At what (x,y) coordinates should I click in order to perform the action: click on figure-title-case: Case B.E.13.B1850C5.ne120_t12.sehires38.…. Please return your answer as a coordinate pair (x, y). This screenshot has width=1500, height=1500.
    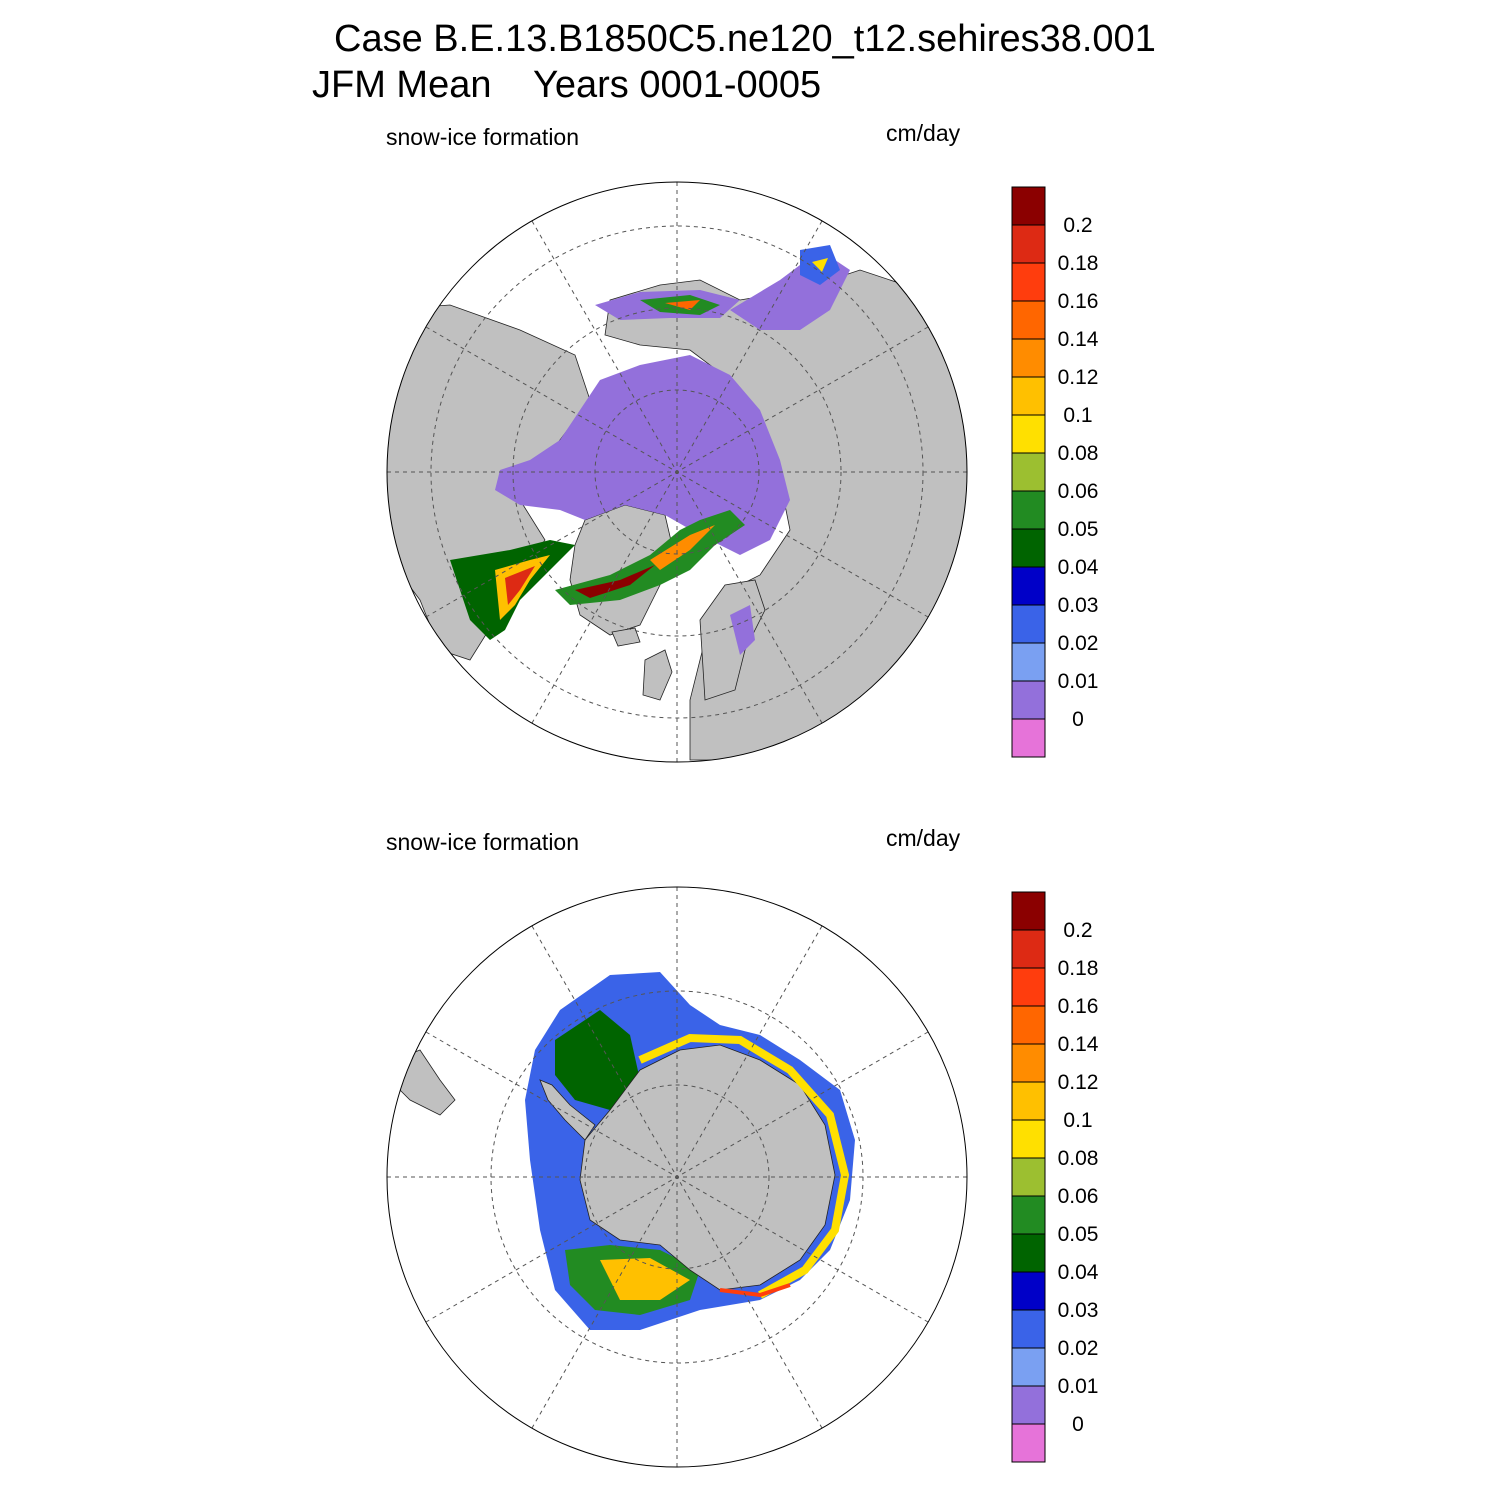
    Looking at the image, I should click on (745, 39).